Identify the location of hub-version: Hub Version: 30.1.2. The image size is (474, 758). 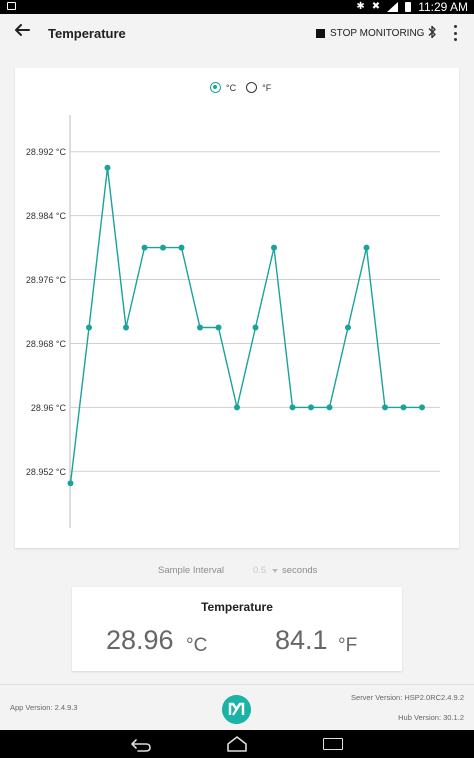
(431, 717).